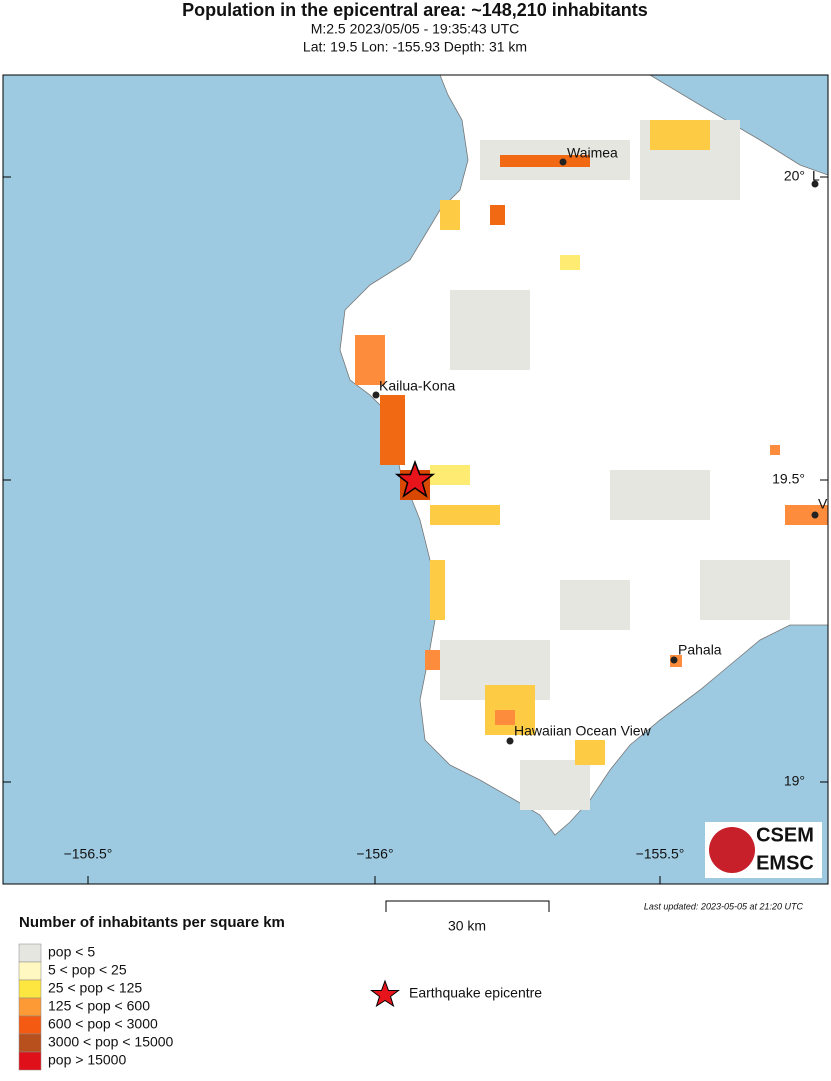  I want to click on place-label: V, so click(823, 504).